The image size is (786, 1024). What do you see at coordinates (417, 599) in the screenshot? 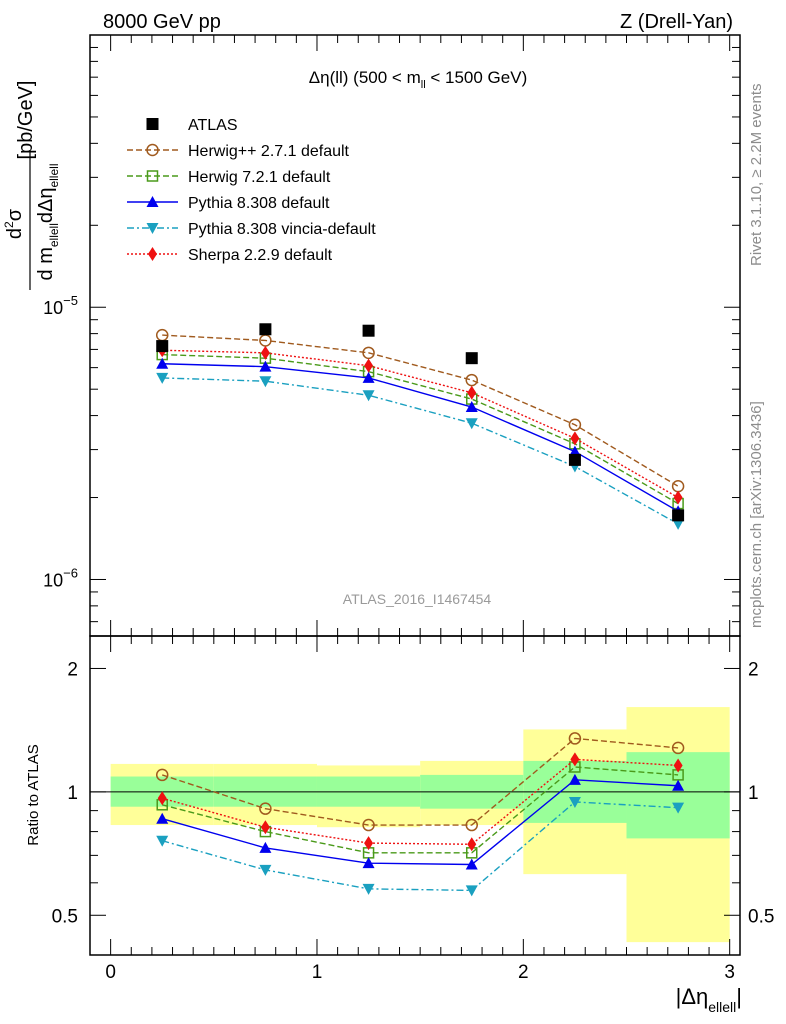
I see `analysis-watermark: ATLAS_2016_I1467454` at bounding box center [417, 599].